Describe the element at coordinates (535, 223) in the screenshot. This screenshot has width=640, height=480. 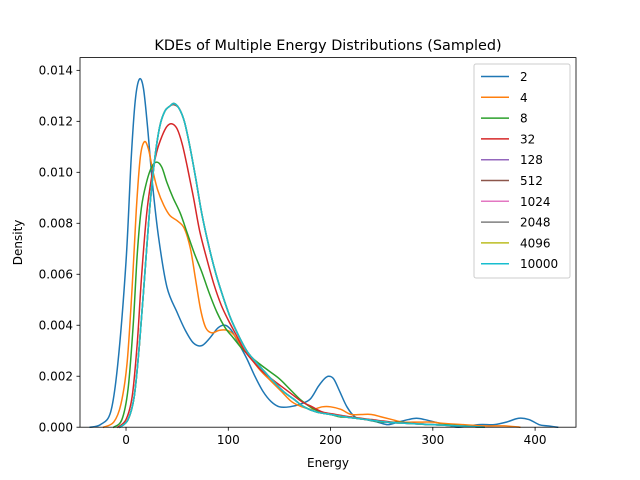
I see `legend-label-2048: 2048` at that location.